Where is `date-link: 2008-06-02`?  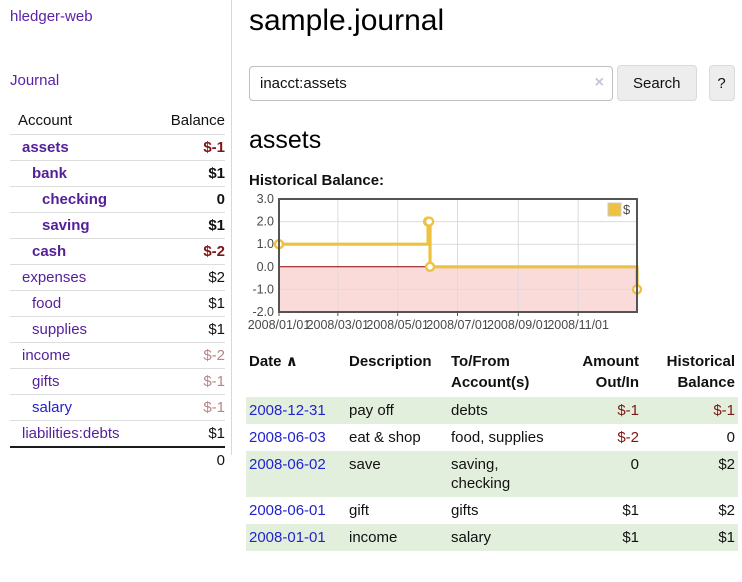
date-link: 2008-06-02 is located at coordinates (287, 464).